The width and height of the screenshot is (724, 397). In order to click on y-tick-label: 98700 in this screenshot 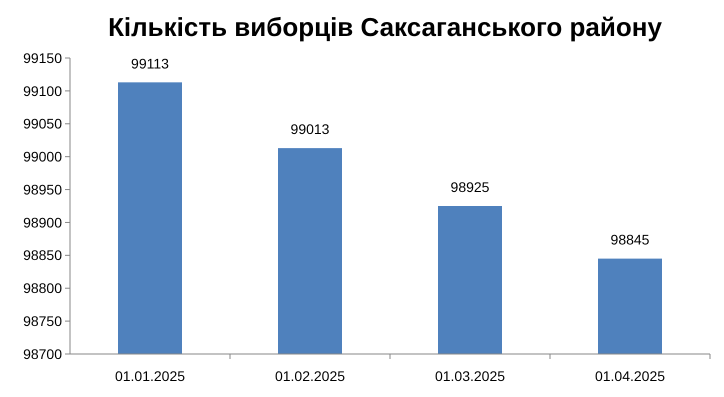, I will do `click(42, 354)`.